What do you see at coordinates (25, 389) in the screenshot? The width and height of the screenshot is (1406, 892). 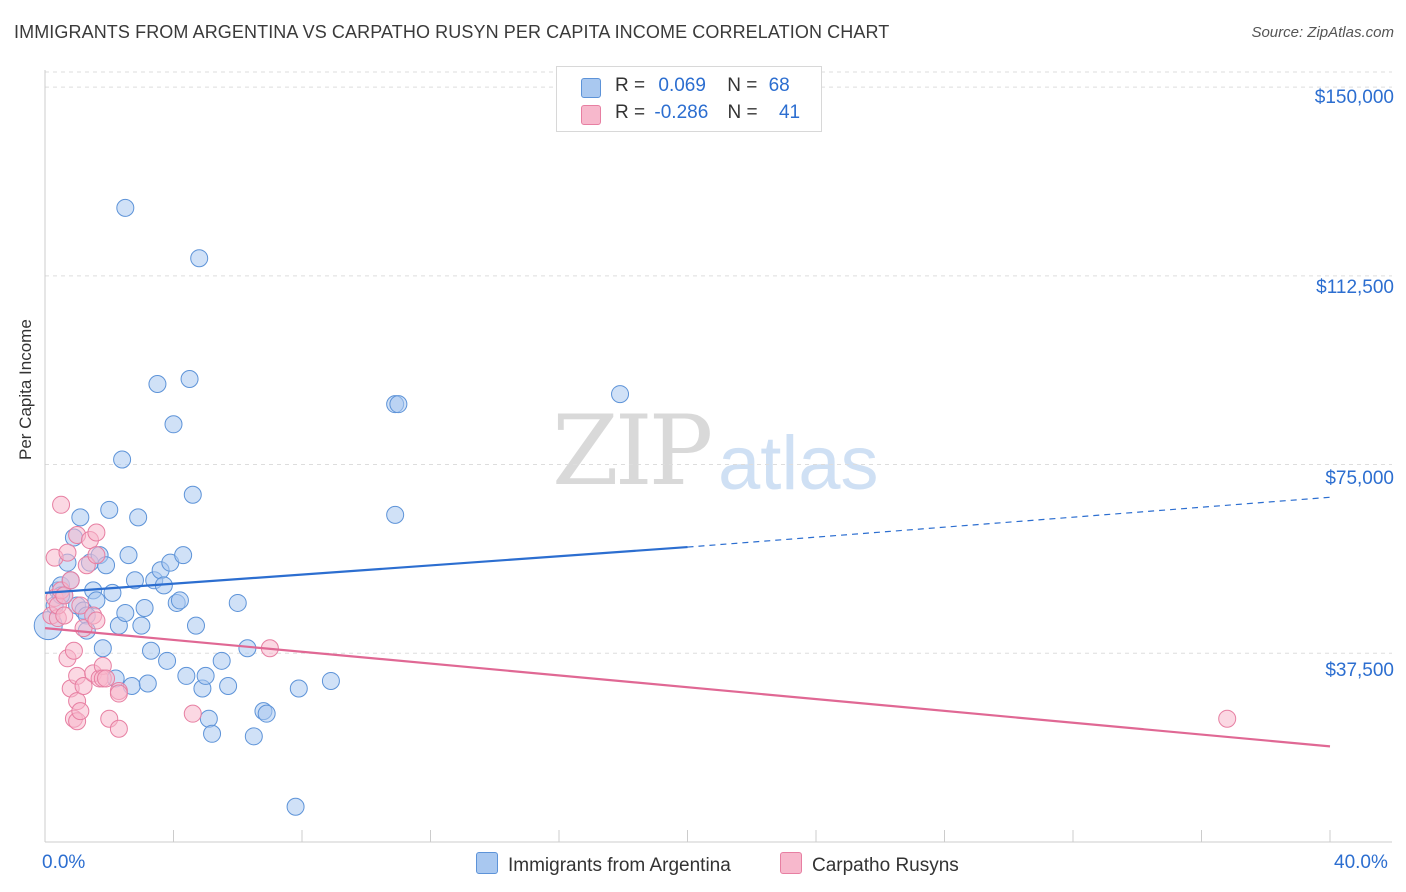 I see `y-axis-label: Per Capita Income` at bounding box center [25, 389].